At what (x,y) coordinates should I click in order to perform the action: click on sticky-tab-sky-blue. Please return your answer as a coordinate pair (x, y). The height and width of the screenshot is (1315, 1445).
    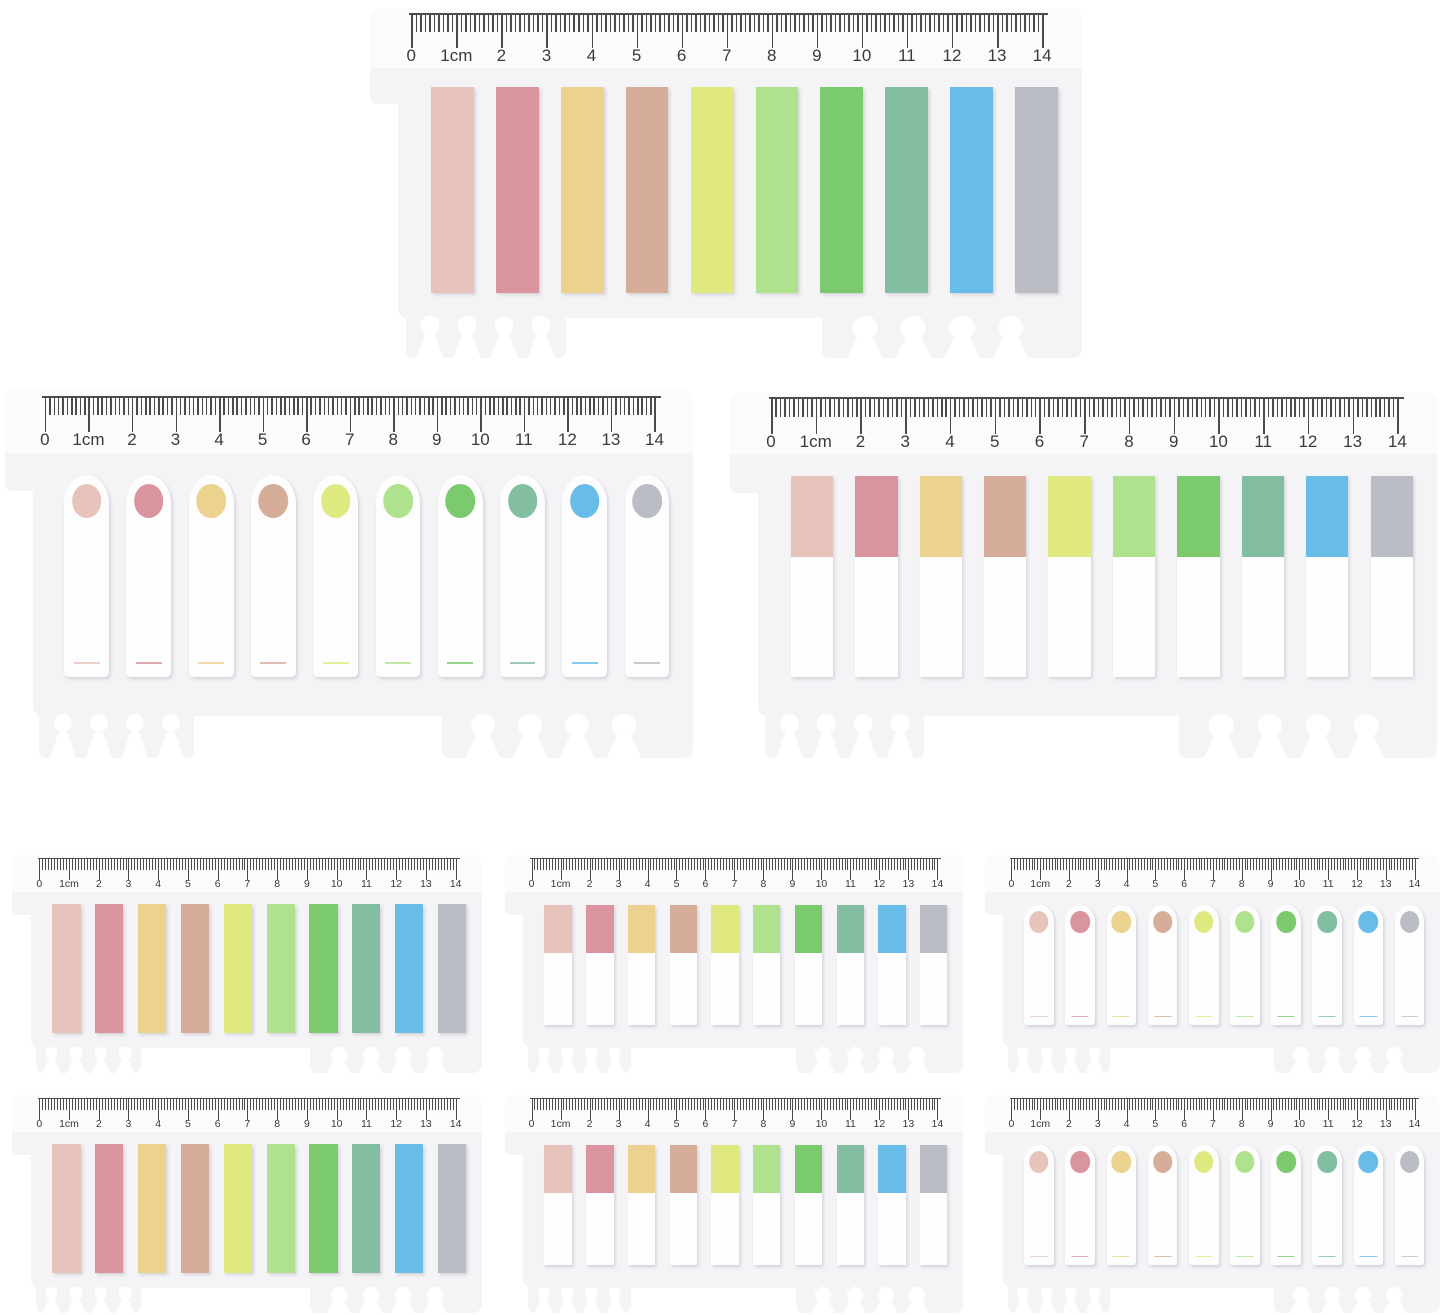
    Looking at the image, I should click on (1368, 1205).